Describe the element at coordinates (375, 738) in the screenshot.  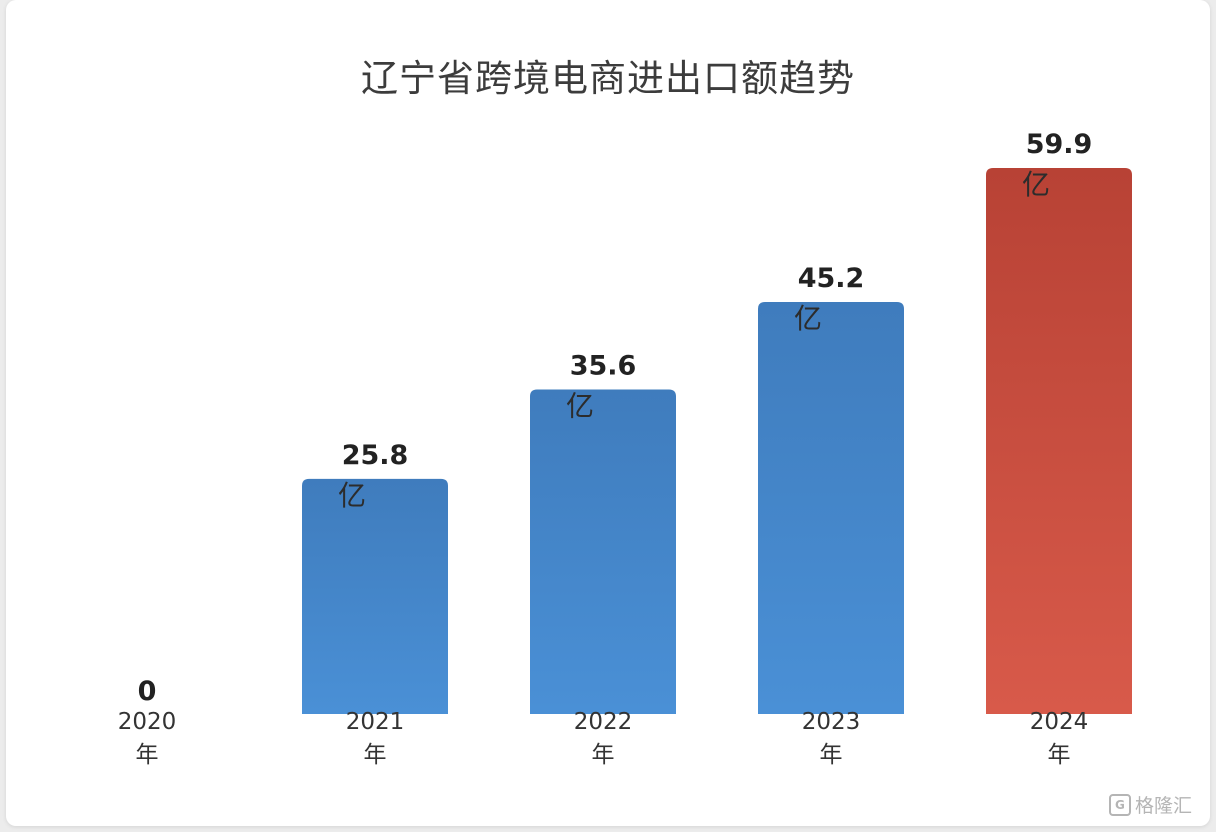
I see `x-tick-label: 2021 年` at that location.